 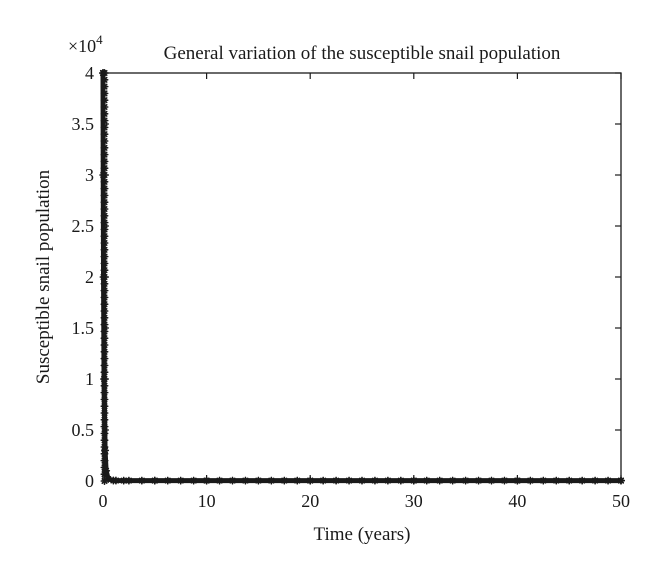 What do you see at coordinates (89, 73) in the screenshot?
I see `y-tick-label: 4` at bounding box center [89, 73].